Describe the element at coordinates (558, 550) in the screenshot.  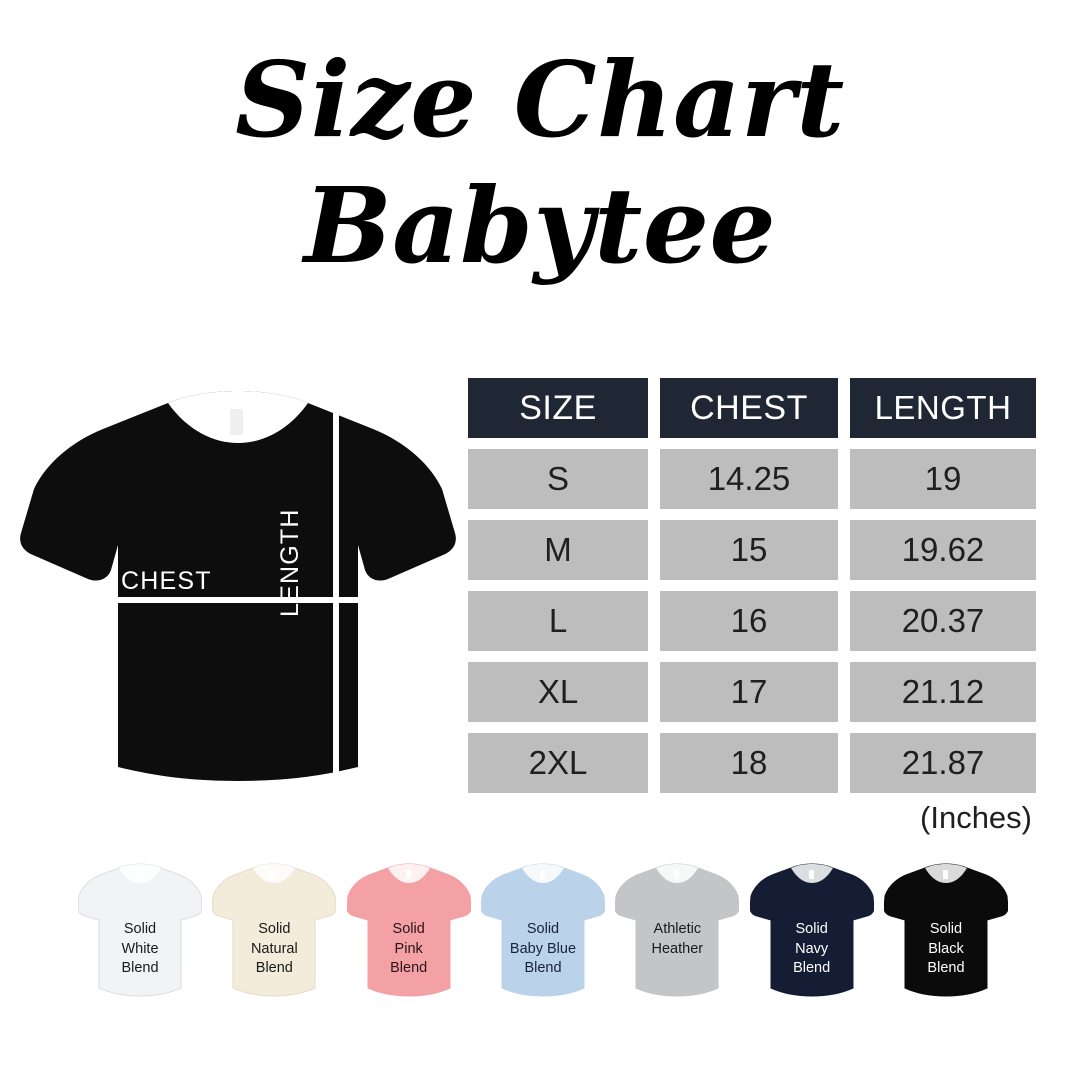
I see `cell-size: M` at that location.